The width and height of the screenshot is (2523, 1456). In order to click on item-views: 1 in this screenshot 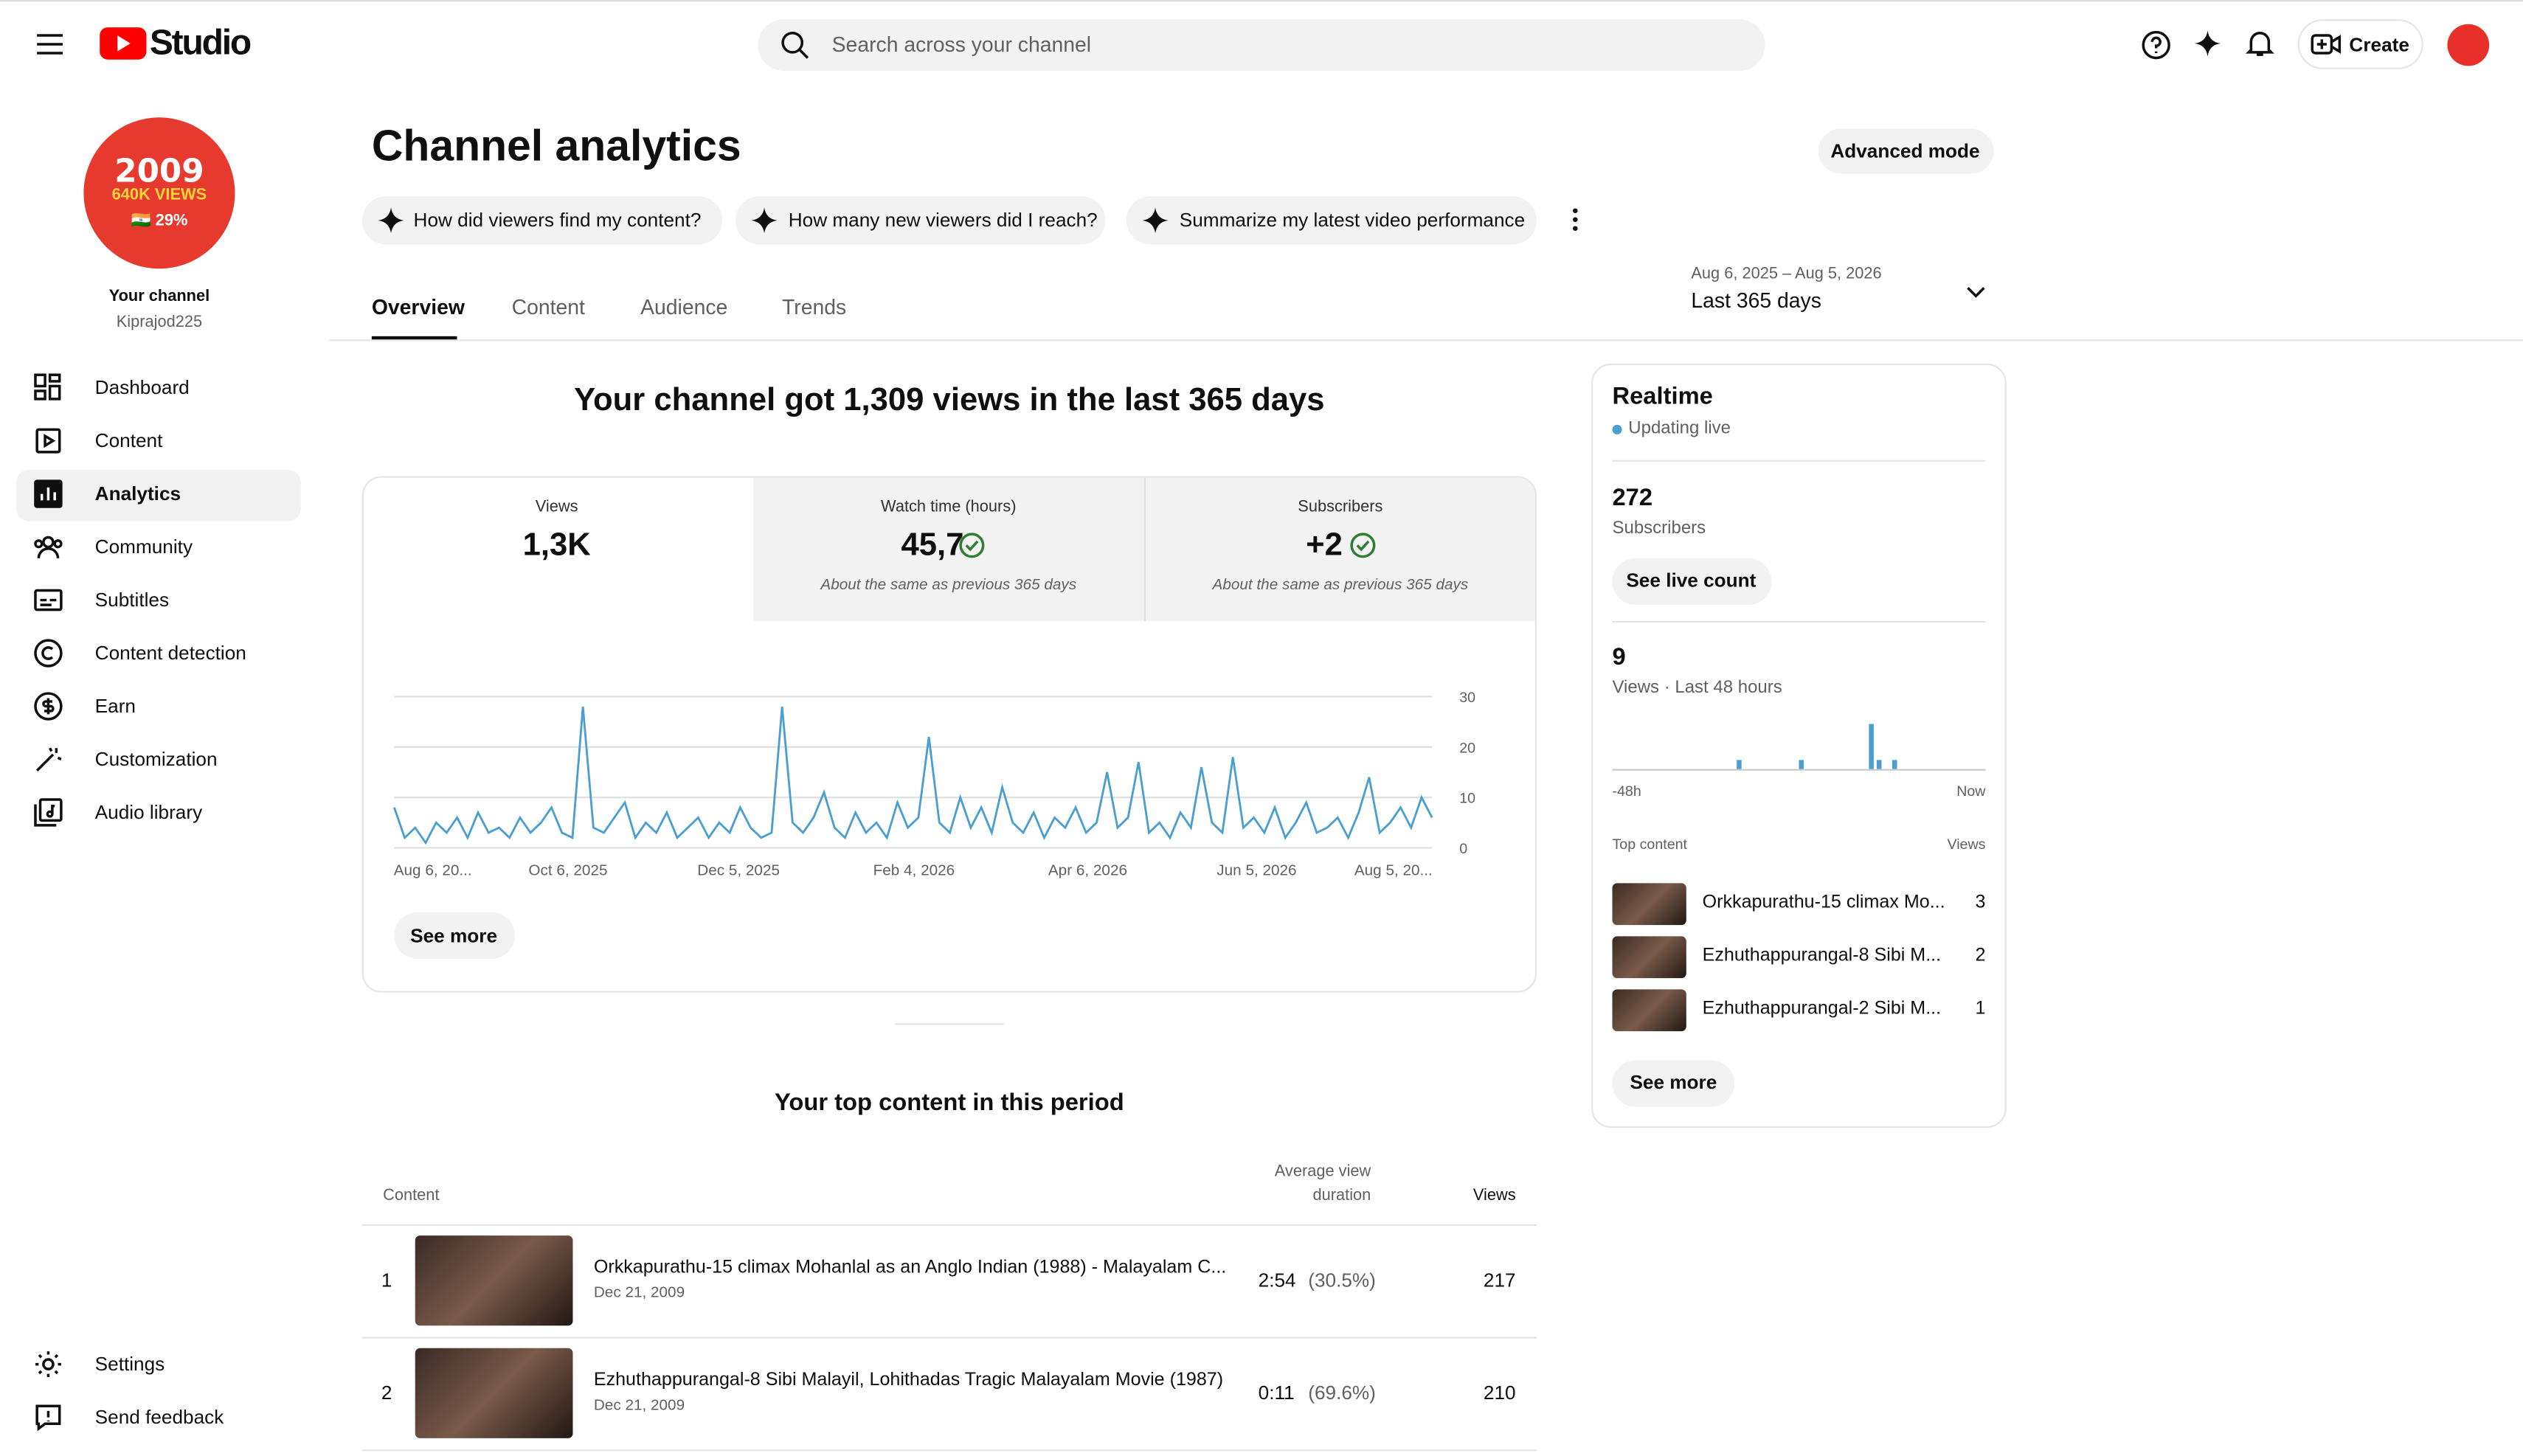, I will do `click(1980, 1009)`.